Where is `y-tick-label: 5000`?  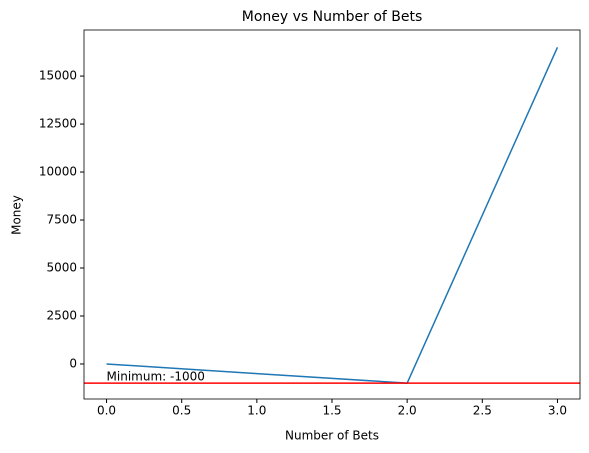
y-tick-label: 5000 is located at coordinates (61, 268).